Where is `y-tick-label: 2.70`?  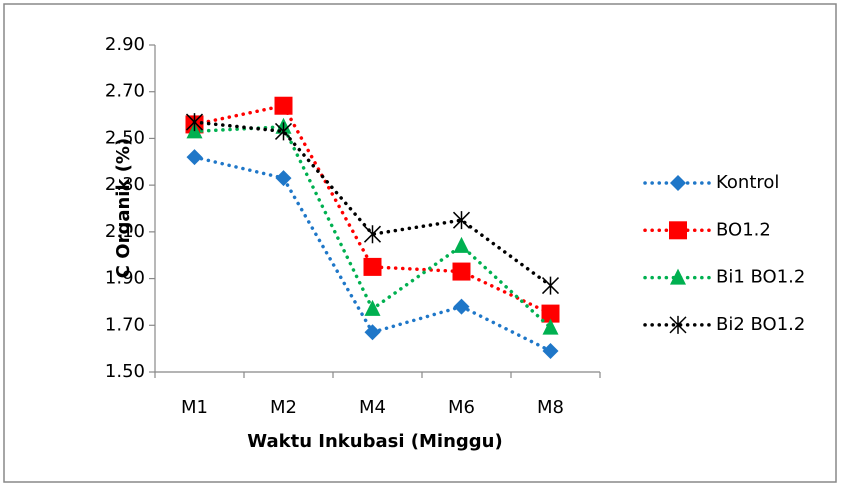 y-tick-label: 2.70 is located at coordinates (125, 91).